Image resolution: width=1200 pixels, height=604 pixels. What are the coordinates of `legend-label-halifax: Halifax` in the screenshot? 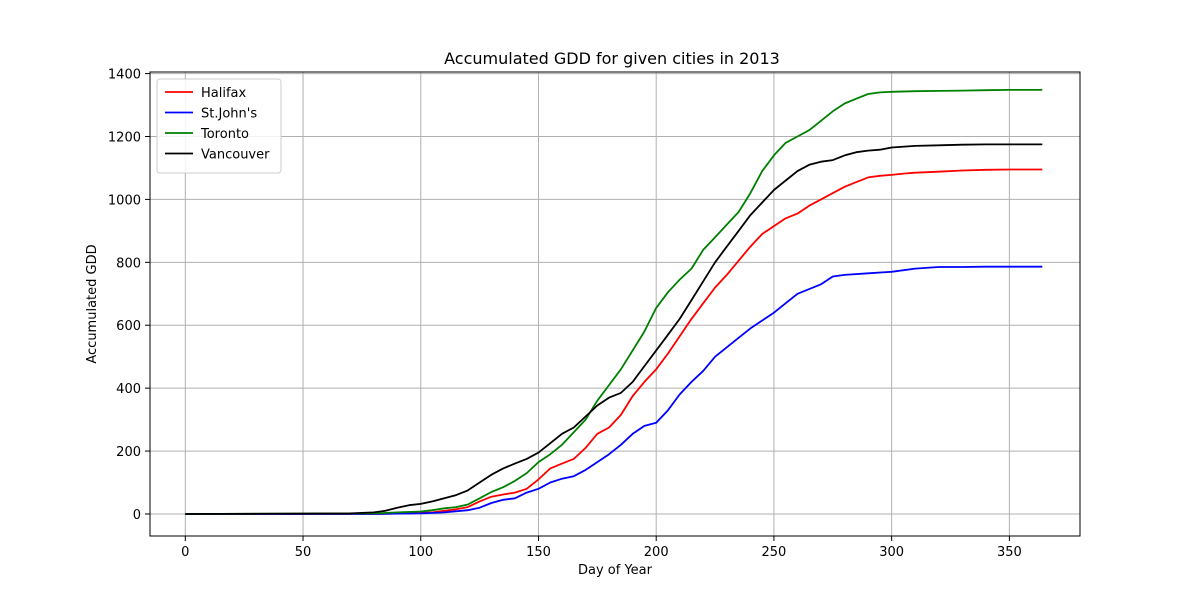 It's located at (224, 93).